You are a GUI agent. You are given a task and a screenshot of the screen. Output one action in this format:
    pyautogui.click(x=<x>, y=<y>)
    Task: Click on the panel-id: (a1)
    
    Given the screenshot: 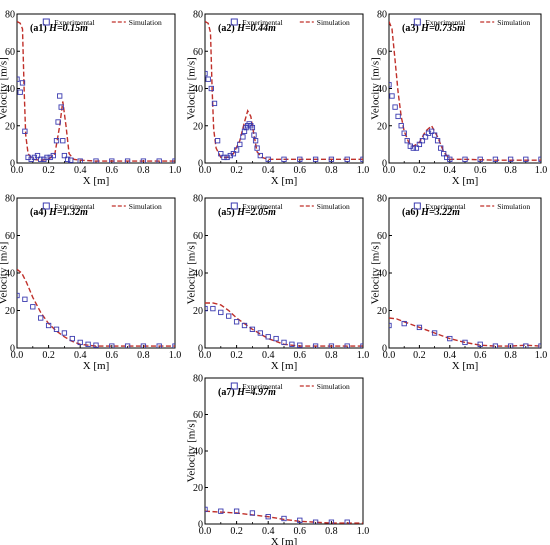 What is the action you would take?
    pyautogui.click(x=39, y=28)
    